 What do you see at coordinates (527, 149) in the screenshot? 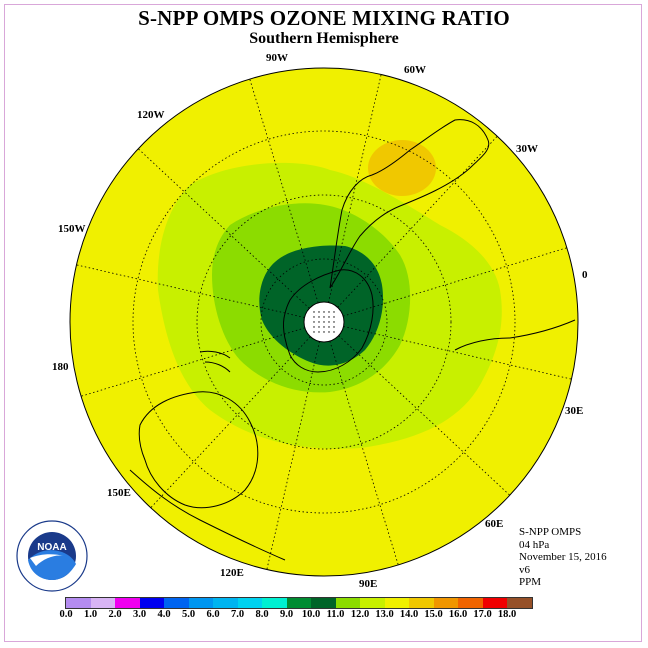
I see `lon-label-30w: 30W` at bounding box center [527, 149].